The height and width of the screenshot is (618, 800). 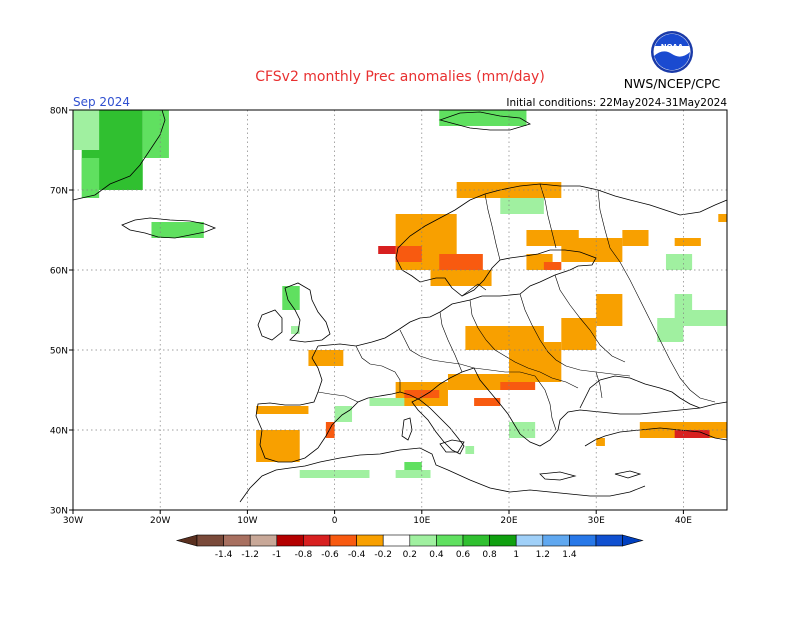 I want to click on lon-label: 30W, so click(x=73, y=521).